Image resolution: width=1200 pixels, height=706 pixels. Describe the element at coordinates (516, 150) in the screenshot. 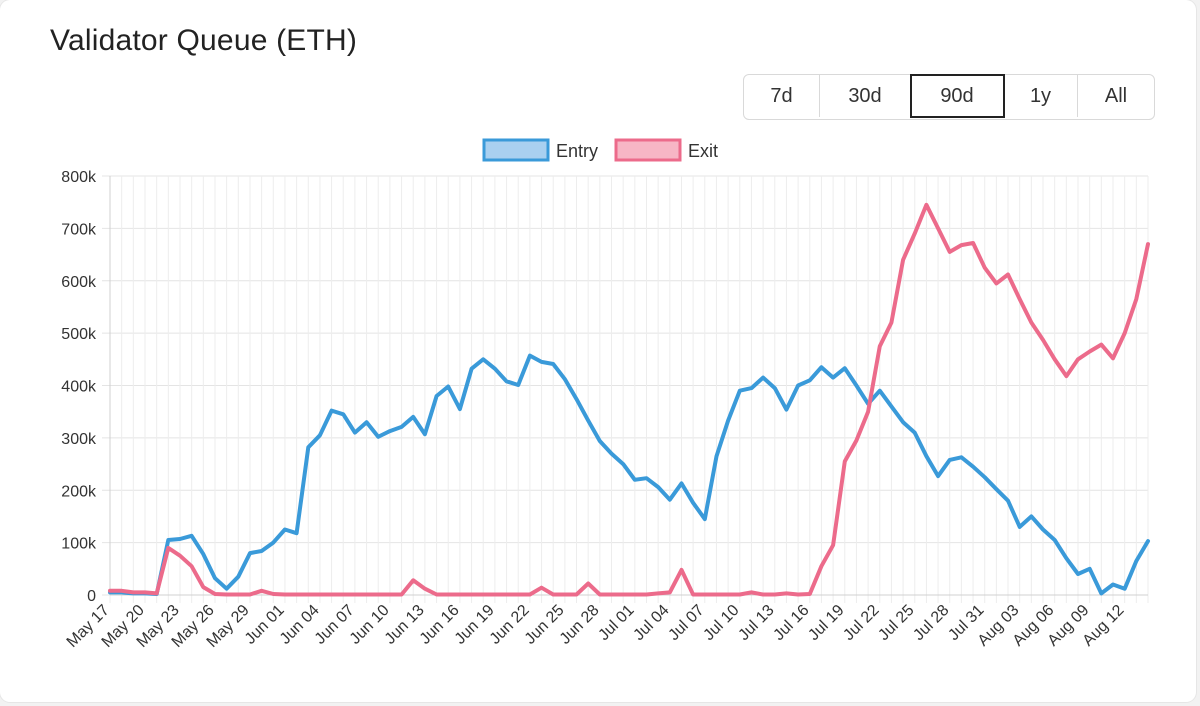

I see `legend-swatch-entry` at that location.